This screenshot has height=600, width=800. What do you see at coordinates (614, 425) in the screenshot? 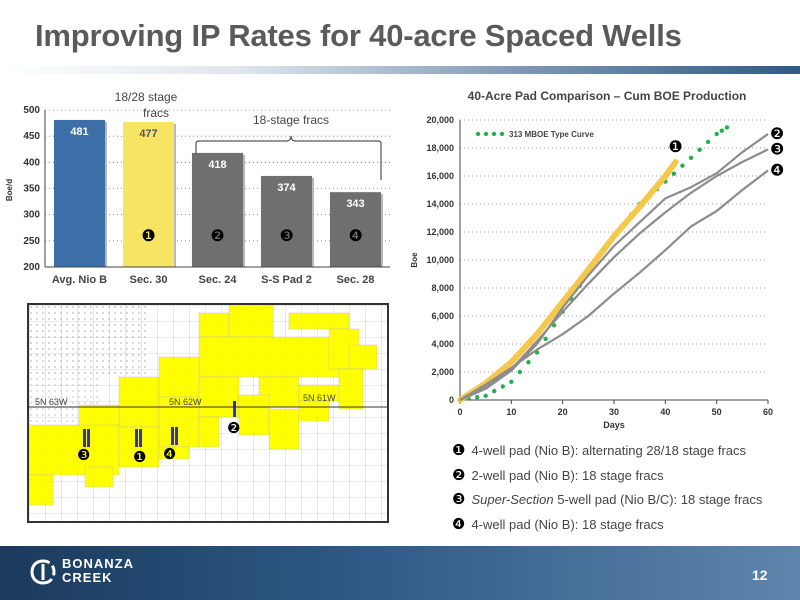
I see `line-chart-x-axis-label: Days` at bounding box center [614, 425].